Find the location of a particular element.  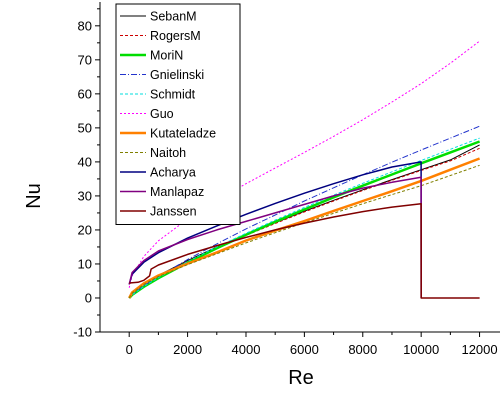

x-tick-label: 2000 is located at coordinates (187, 349).